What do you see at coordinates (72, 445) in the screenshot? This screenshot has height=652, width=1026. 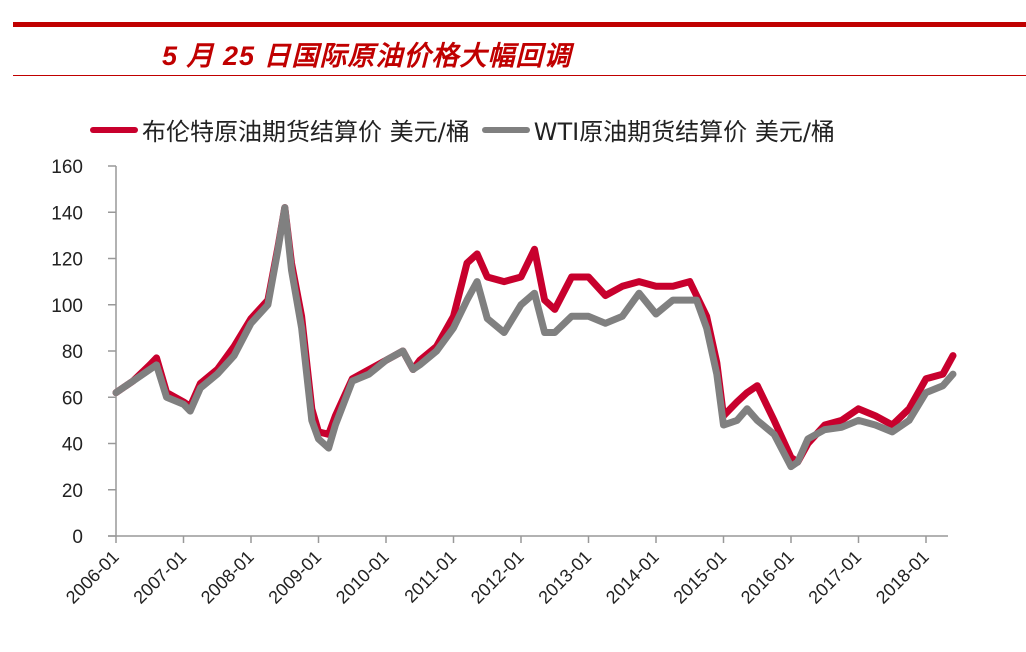 I see `y-tick-label: 40` at bounding box center [72, 445].